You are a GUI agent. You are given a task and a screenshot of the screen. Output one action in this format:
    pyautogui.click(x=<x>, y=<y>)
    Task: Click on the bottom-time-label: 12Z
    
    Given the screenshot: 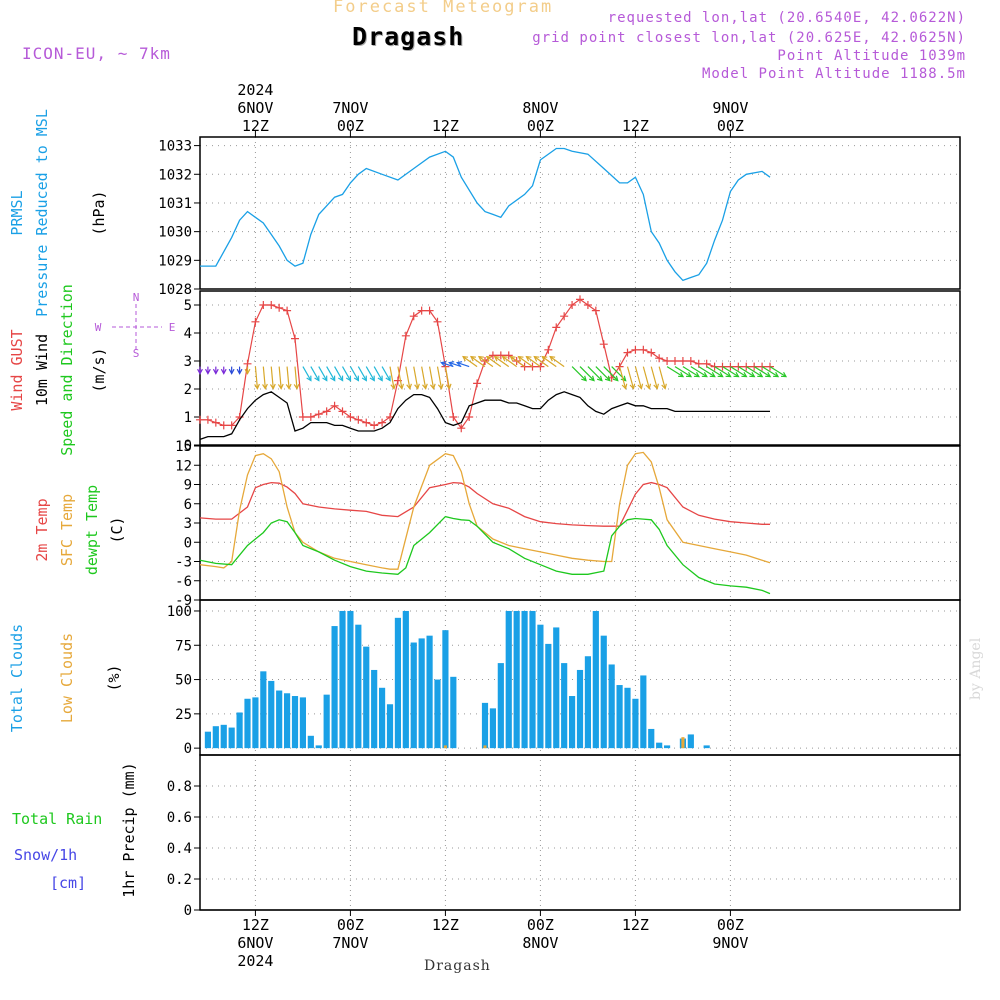 What is the action you would take?
    pyautogui.click(x=255, y=925)
    